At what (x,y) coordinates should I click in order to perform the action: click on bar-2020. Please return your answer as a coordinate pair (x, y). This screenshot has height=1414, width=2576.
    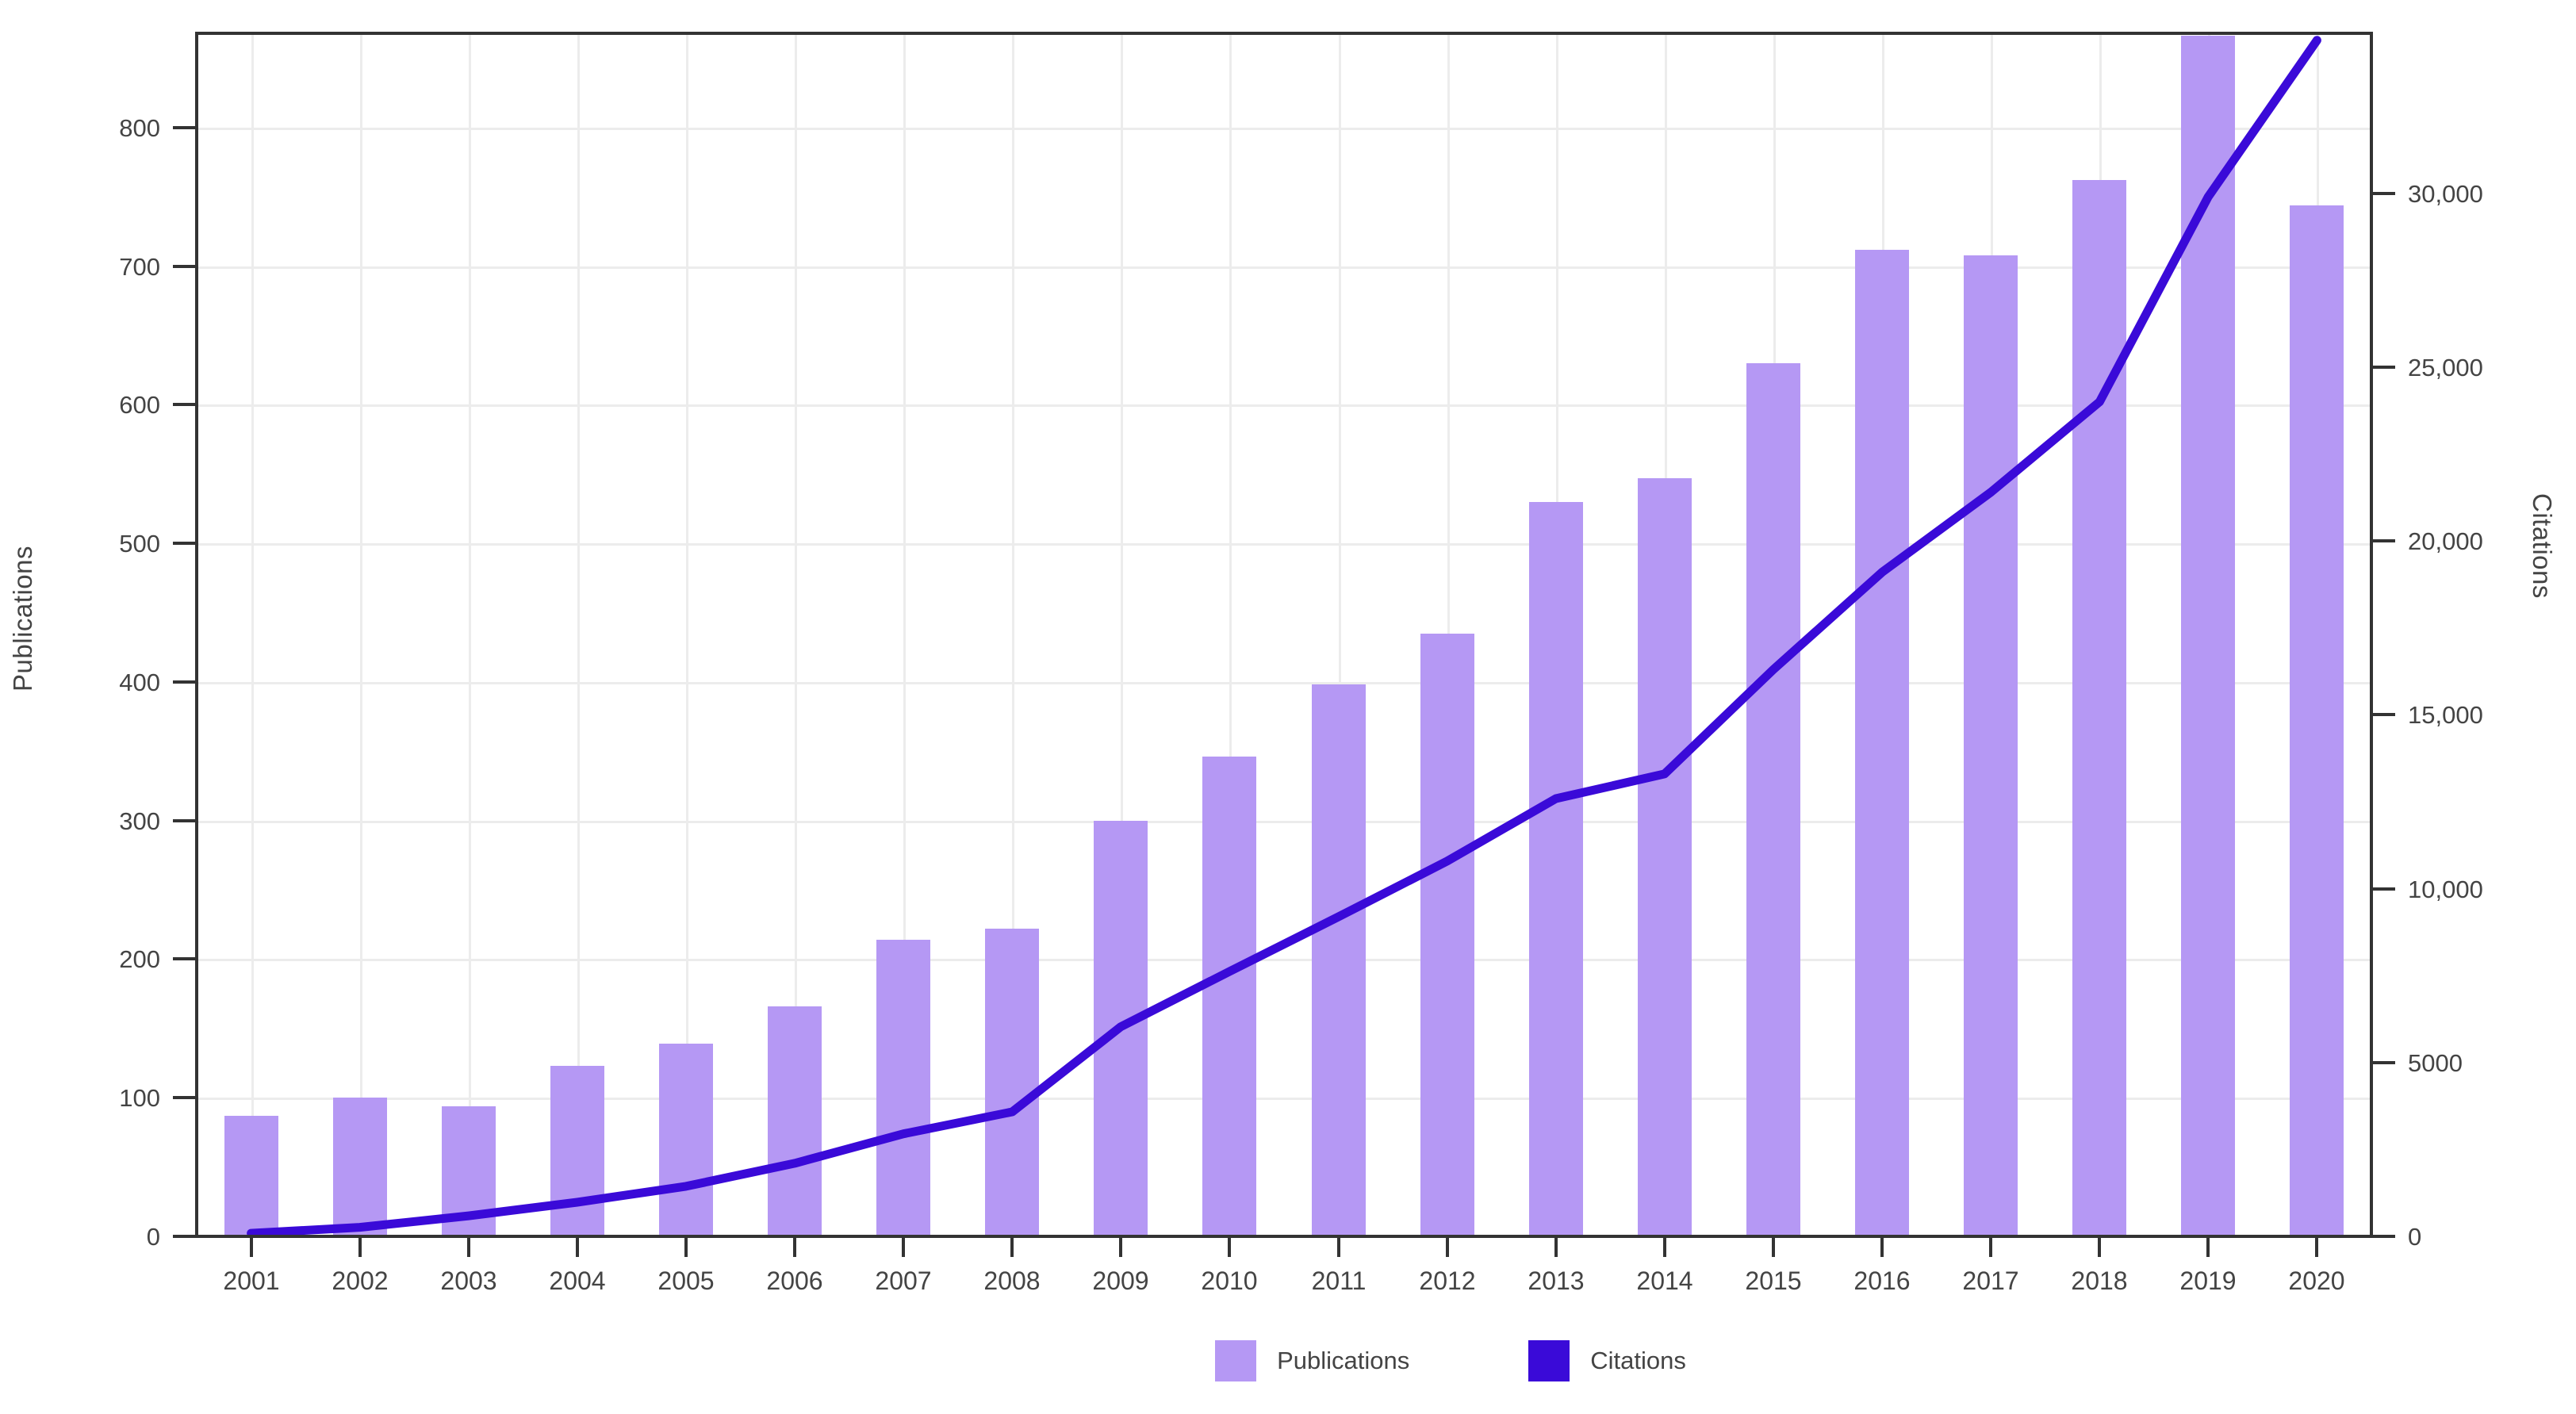
    Looking at the image, I should click on (2317, 720).